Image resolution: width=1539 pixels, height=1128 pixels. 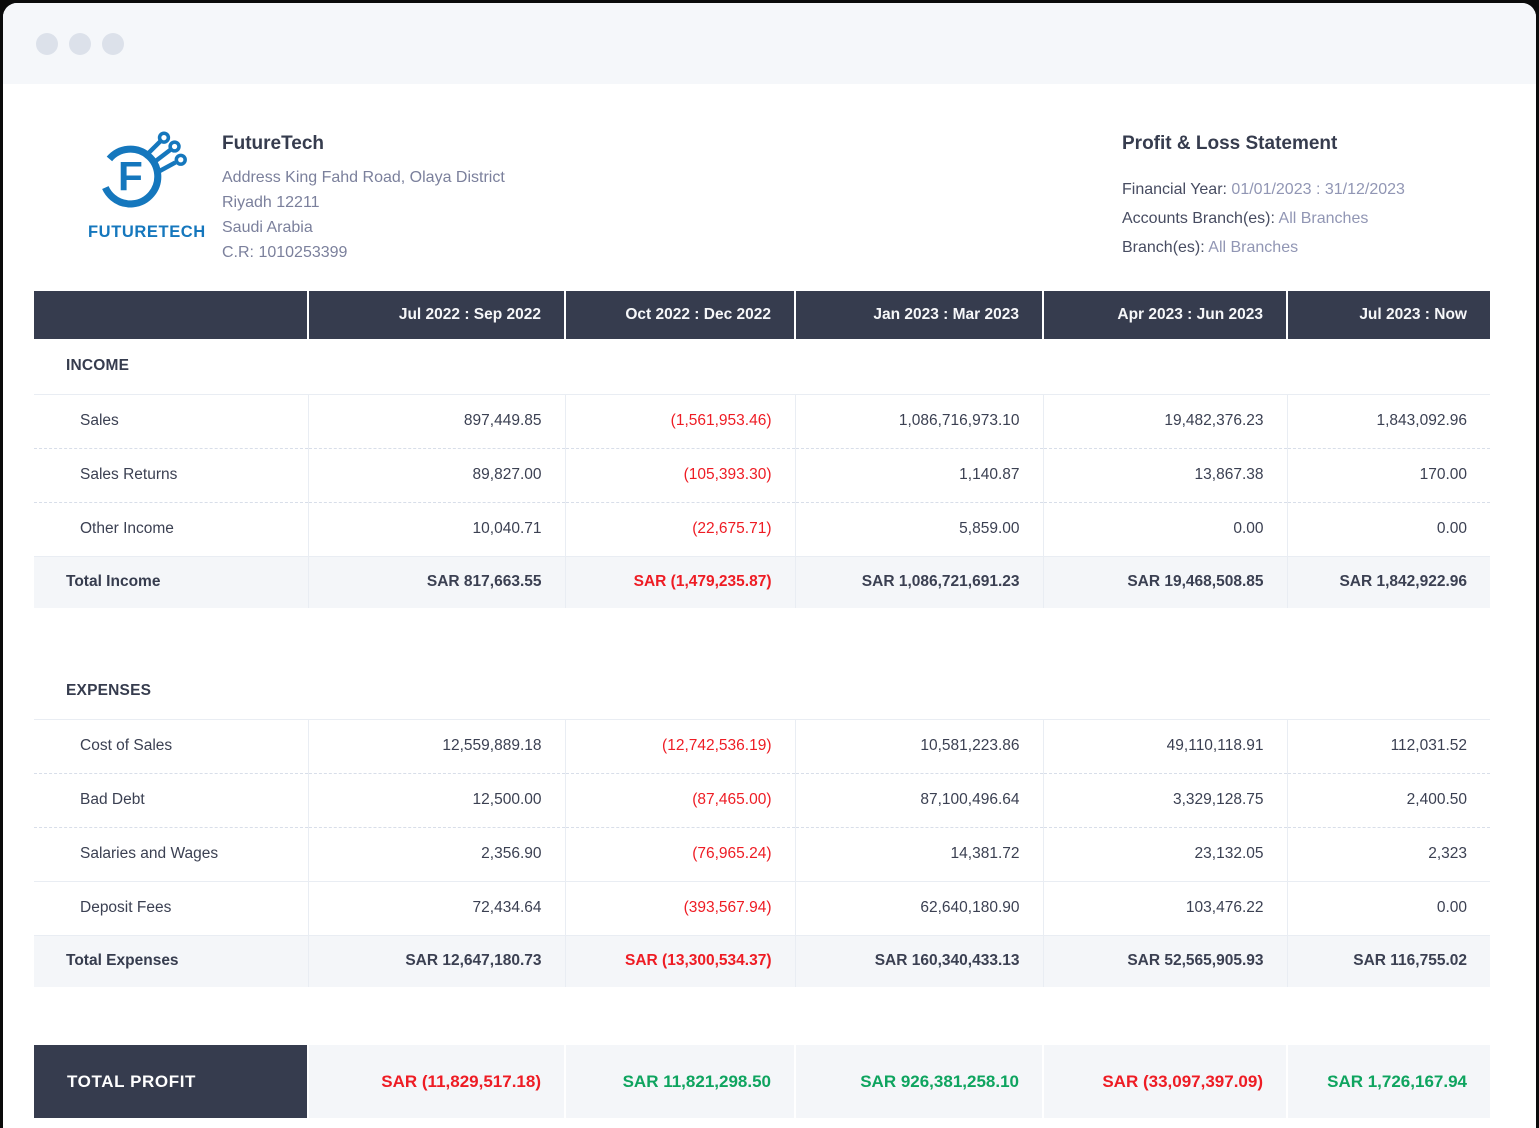 I want to click on amount-cell: (76,965.24), so click(x=679, y=854).